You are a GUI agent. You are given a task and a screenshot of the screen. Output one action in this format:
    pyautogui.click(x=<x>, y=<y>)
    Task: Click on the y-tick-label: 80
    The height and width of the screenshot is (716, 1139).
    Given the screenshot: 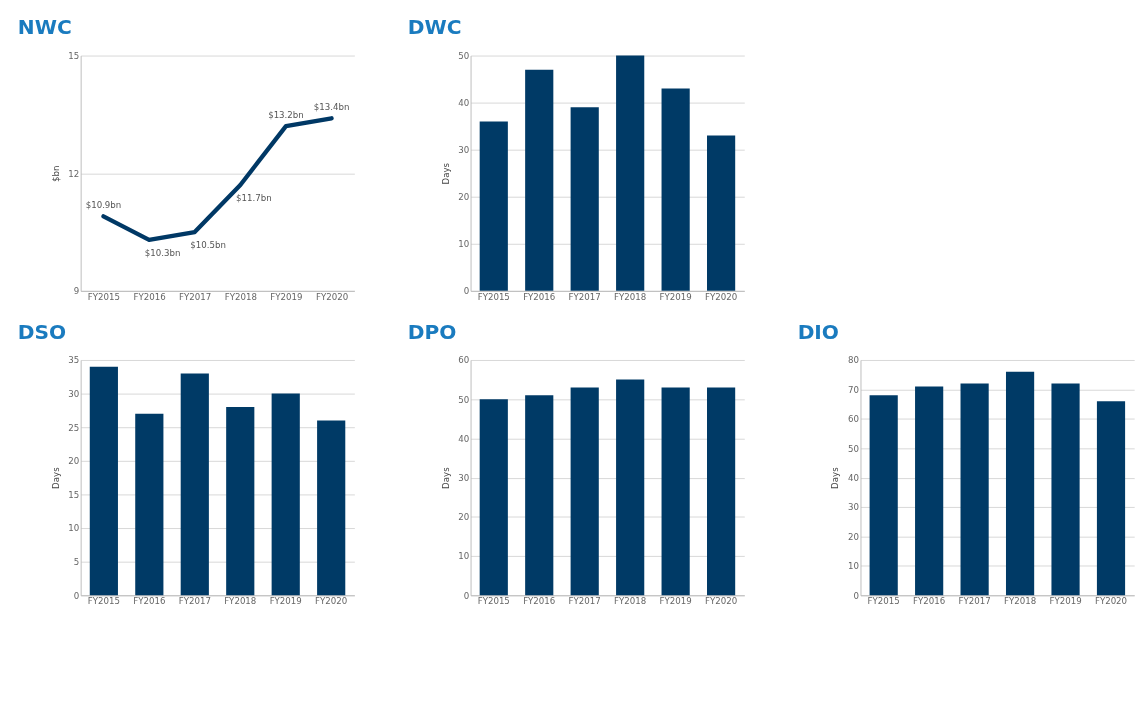 What is the action you would take?
    pyautogui.click(x=854, y=360)
    